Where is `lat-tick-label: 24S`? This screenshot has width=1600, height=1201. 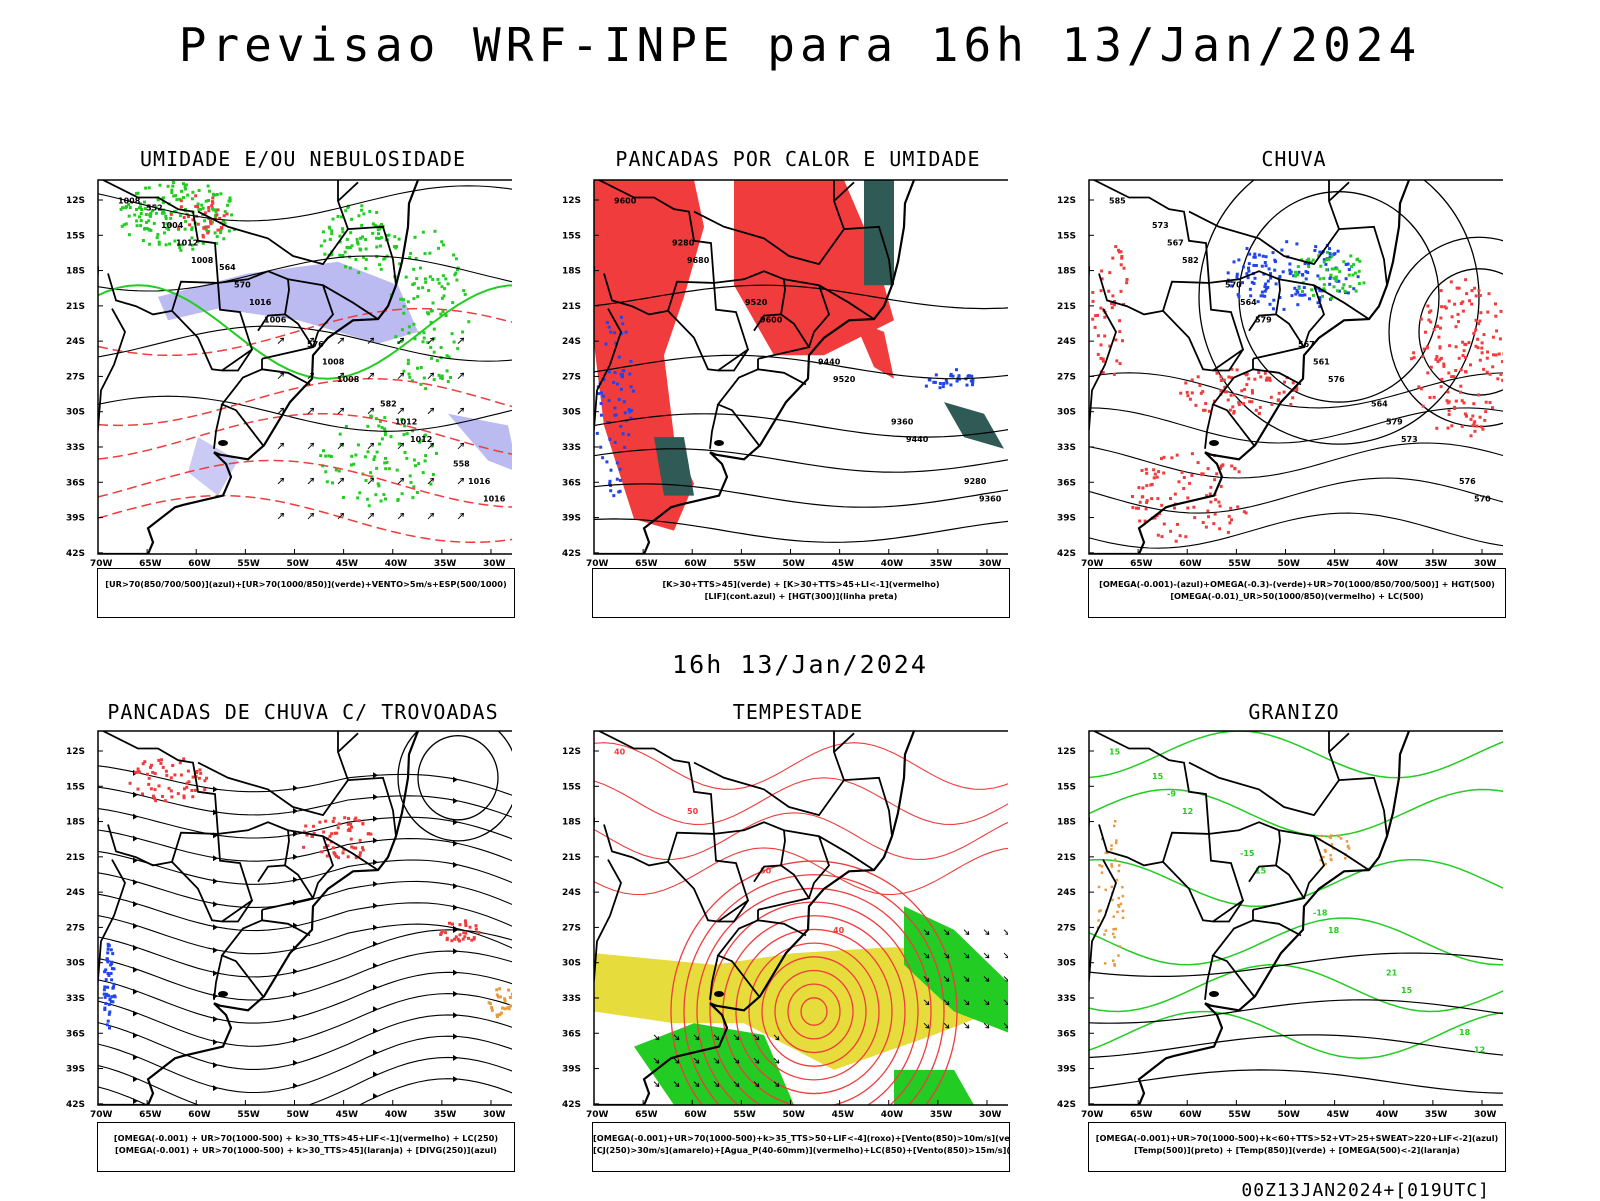
lat-tick-label: 24S is located at coordinates (571, 893).